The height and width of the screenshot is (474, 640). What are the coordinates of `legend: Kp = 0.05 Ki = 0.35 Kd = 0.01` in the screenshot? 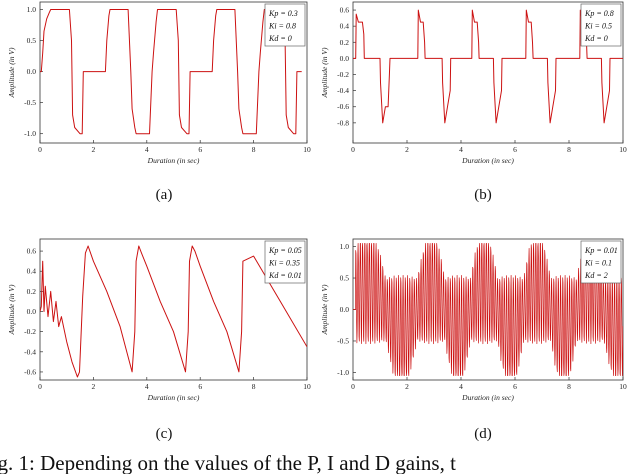 It's located at (285, 262).